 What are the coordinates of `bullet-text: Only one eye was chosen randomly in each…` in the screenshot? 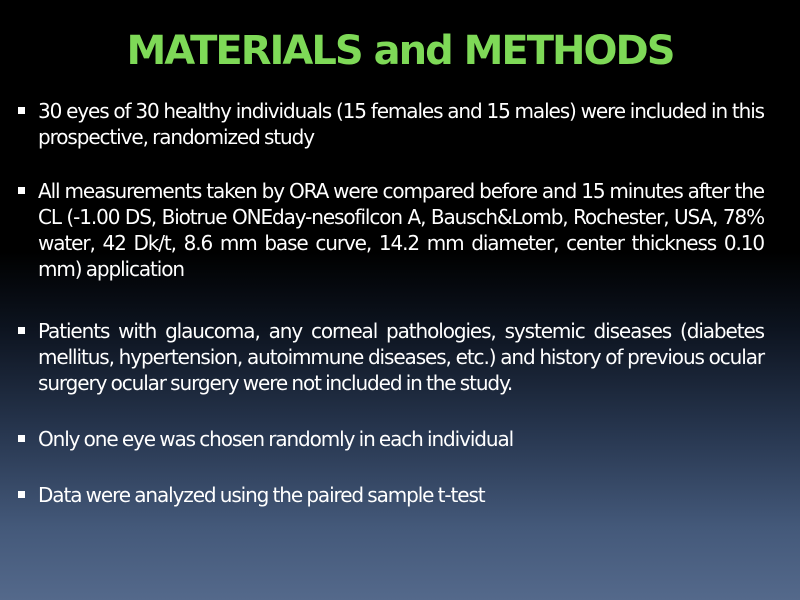 It's located at (276, 439).